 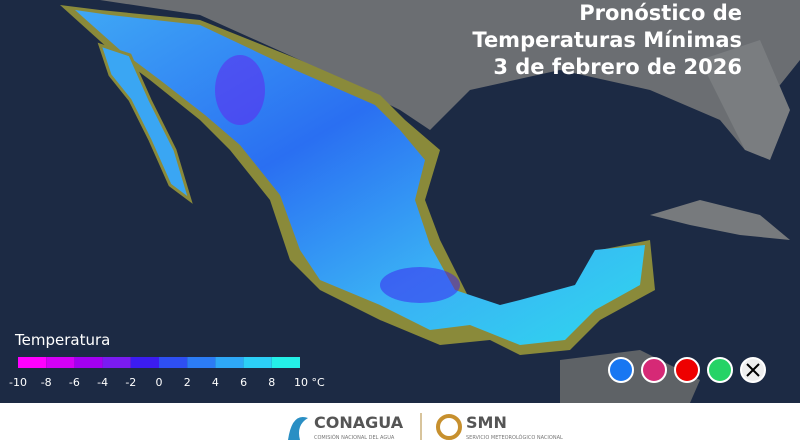 What do you see at coordinates (607, 40) in the screenshot?
I see `title-line: Temperaturas Mínimas` at bounding box center [607, 40].